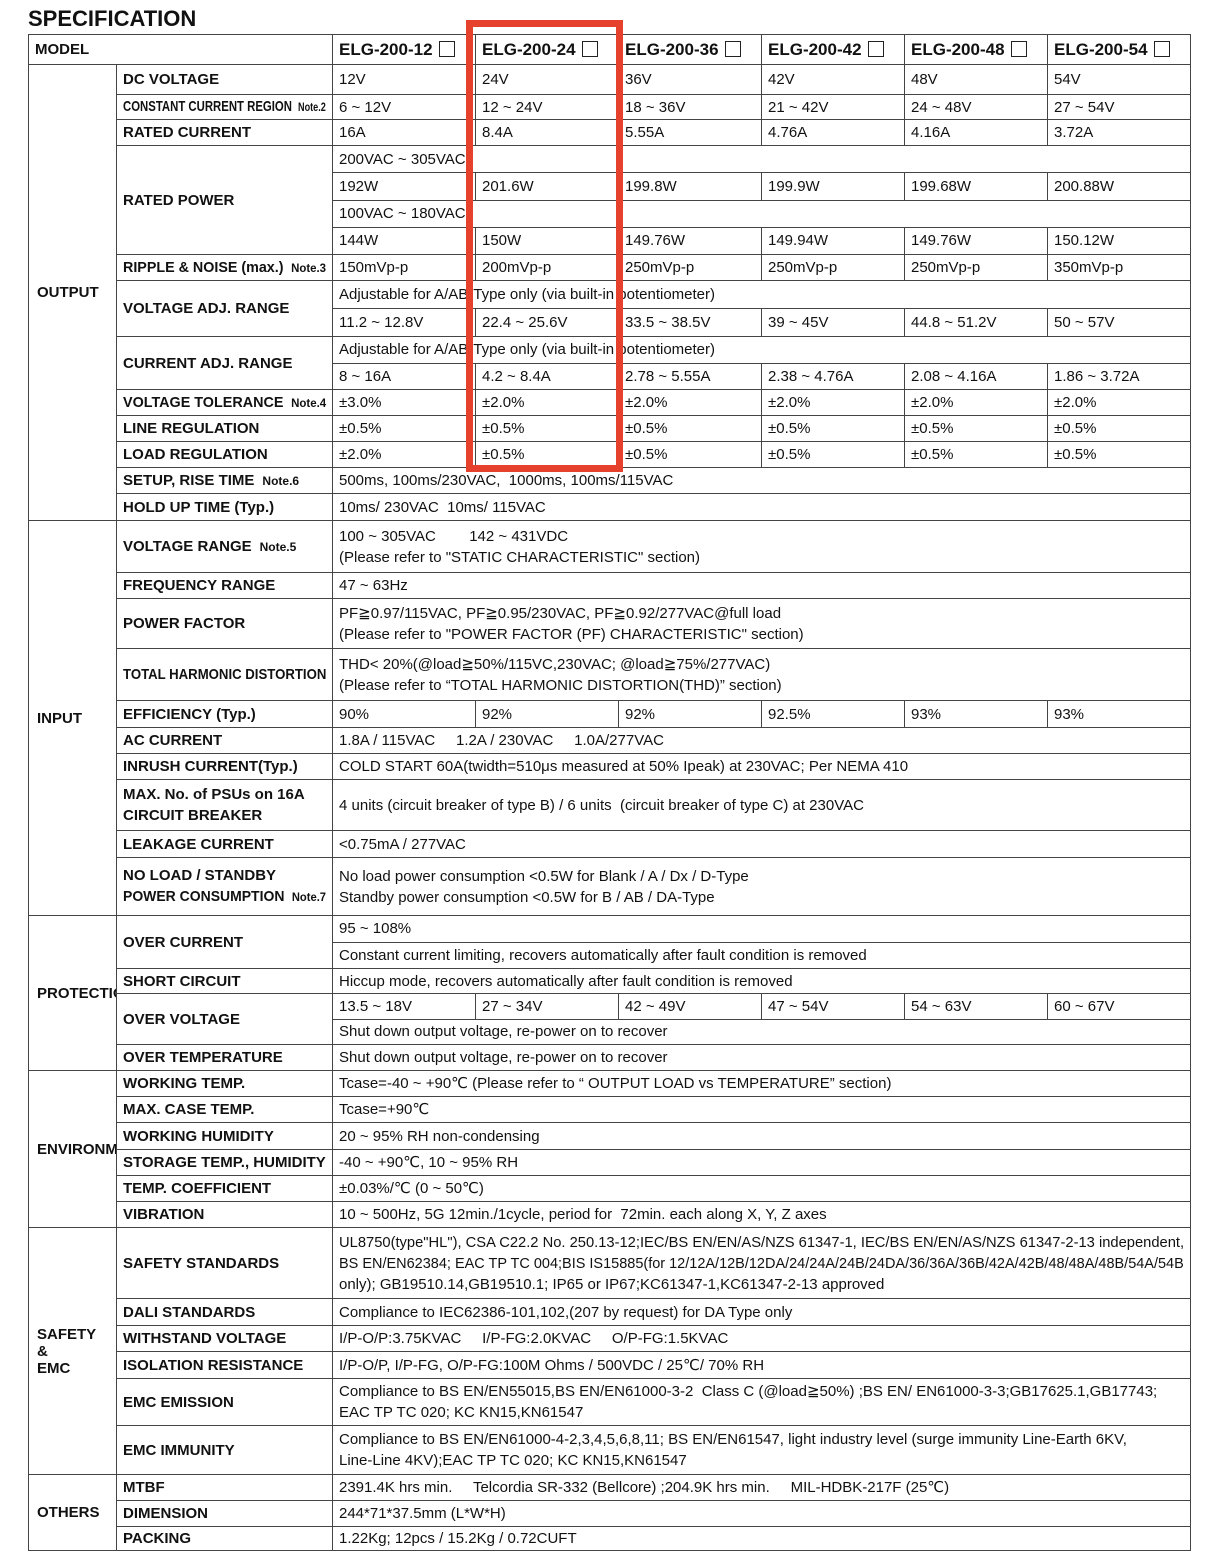  I want to click on value: 8.4A, so click(497, 132).